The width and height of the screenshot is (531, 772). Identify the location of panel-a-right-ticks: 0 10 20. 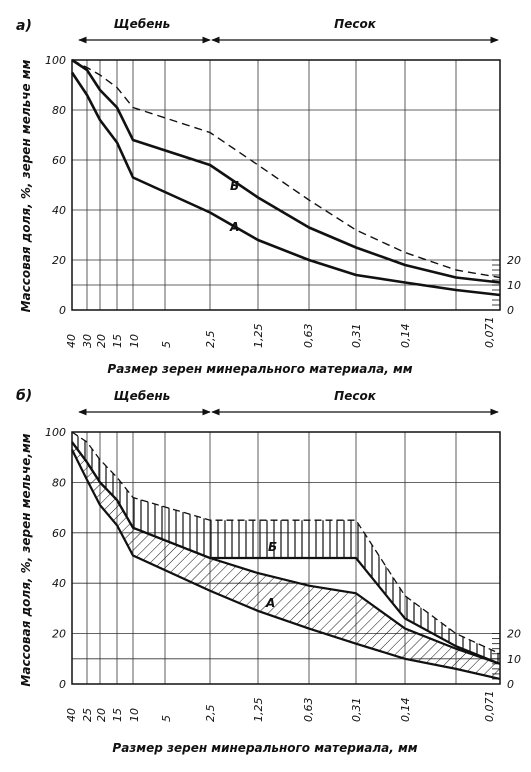
(514, 285).